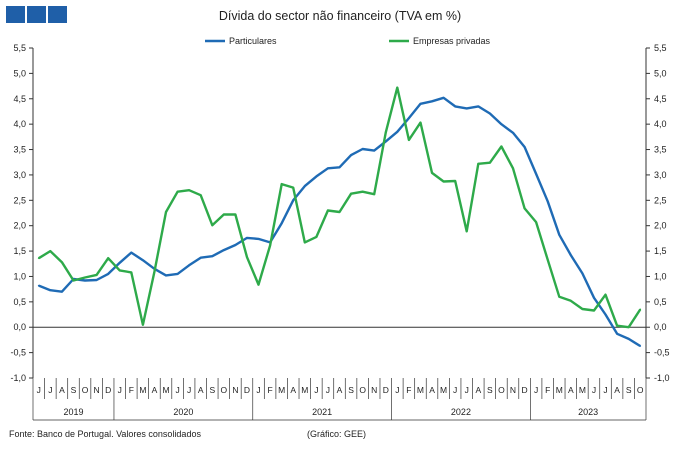 The image size is (679, 449). Describe the element at coordinates (337, 434) in the screenshot. I see `chart-credit: (Gráfico: GEE)` at that location.